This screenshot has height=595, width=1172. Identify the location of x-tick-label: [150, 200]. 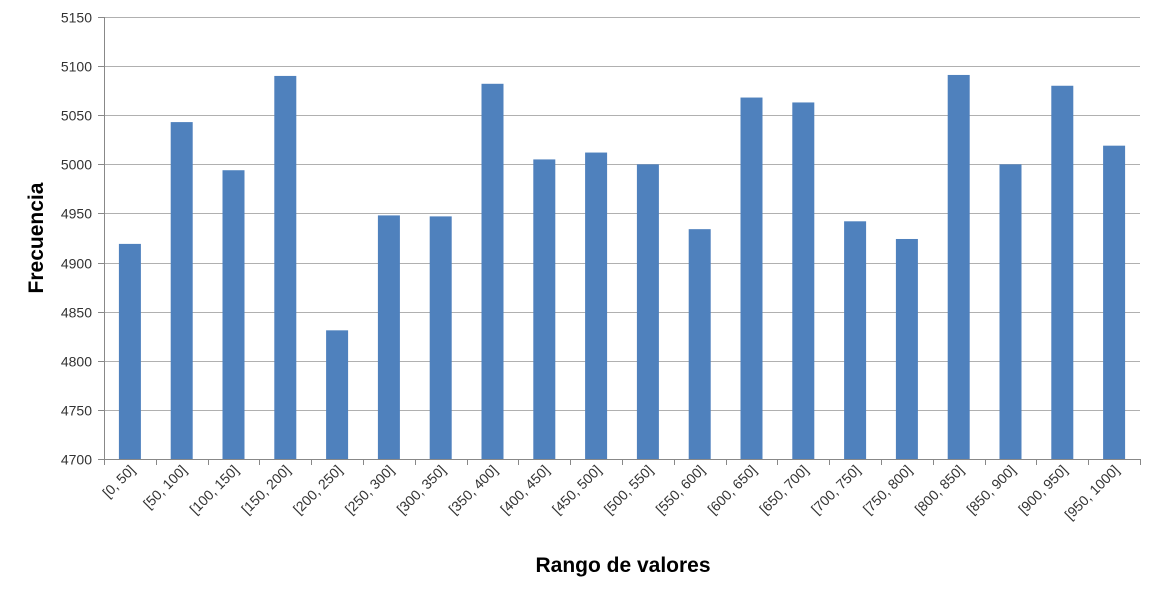
(265, 489).